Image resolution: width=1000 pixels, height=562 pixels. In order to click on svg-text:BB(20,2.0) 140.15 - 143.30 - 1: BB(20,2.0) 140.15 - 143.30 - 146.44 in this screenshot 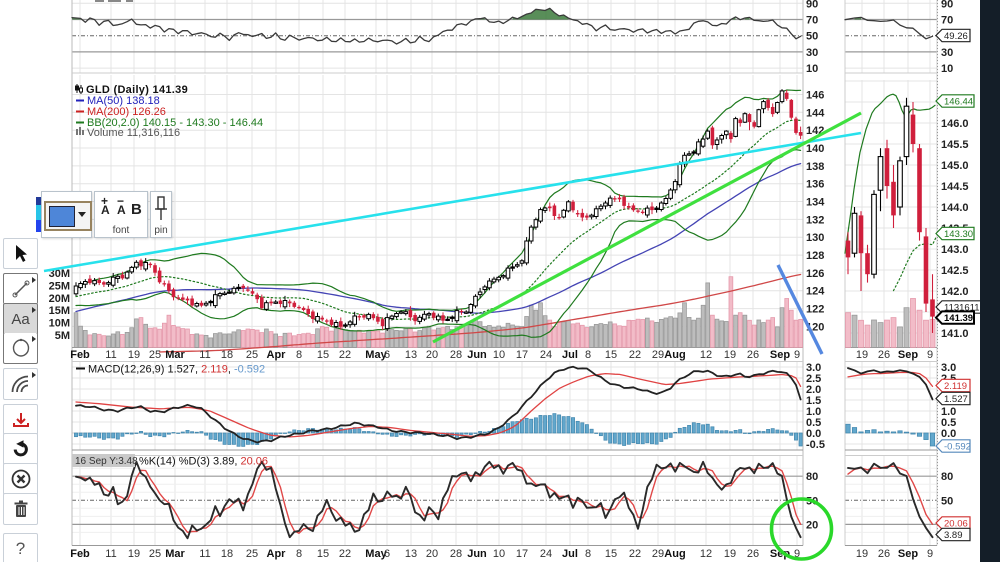, I will do `click(175, 123)`.